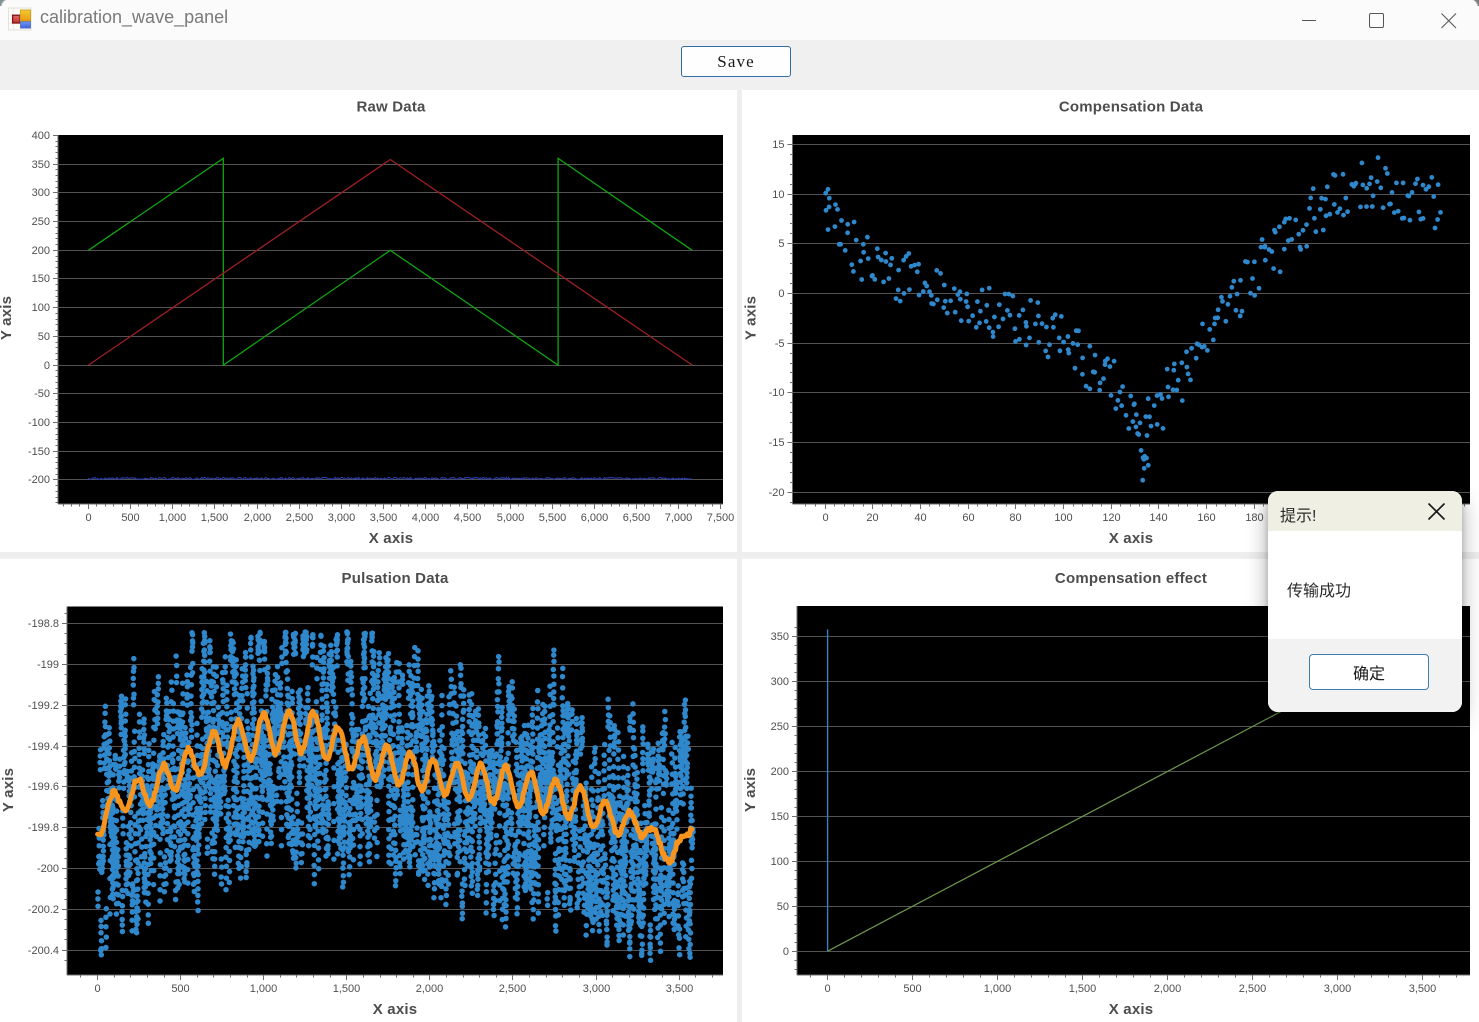  What do you see at coordinates (780, 344) in the screenshot?
I see `svg-text: -5` at bounding box center [780, 344].